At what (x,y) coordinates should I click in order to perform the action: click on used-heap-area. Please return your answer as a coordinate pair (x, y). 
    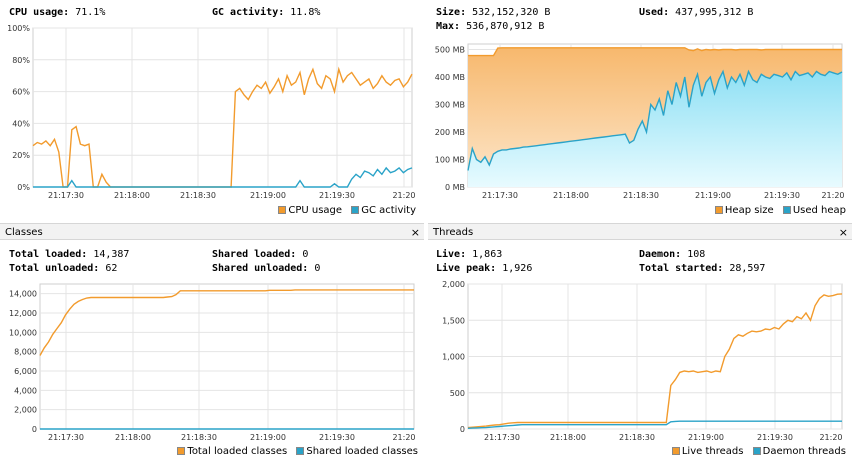
    Looking at the image, I should click on (655, 129).